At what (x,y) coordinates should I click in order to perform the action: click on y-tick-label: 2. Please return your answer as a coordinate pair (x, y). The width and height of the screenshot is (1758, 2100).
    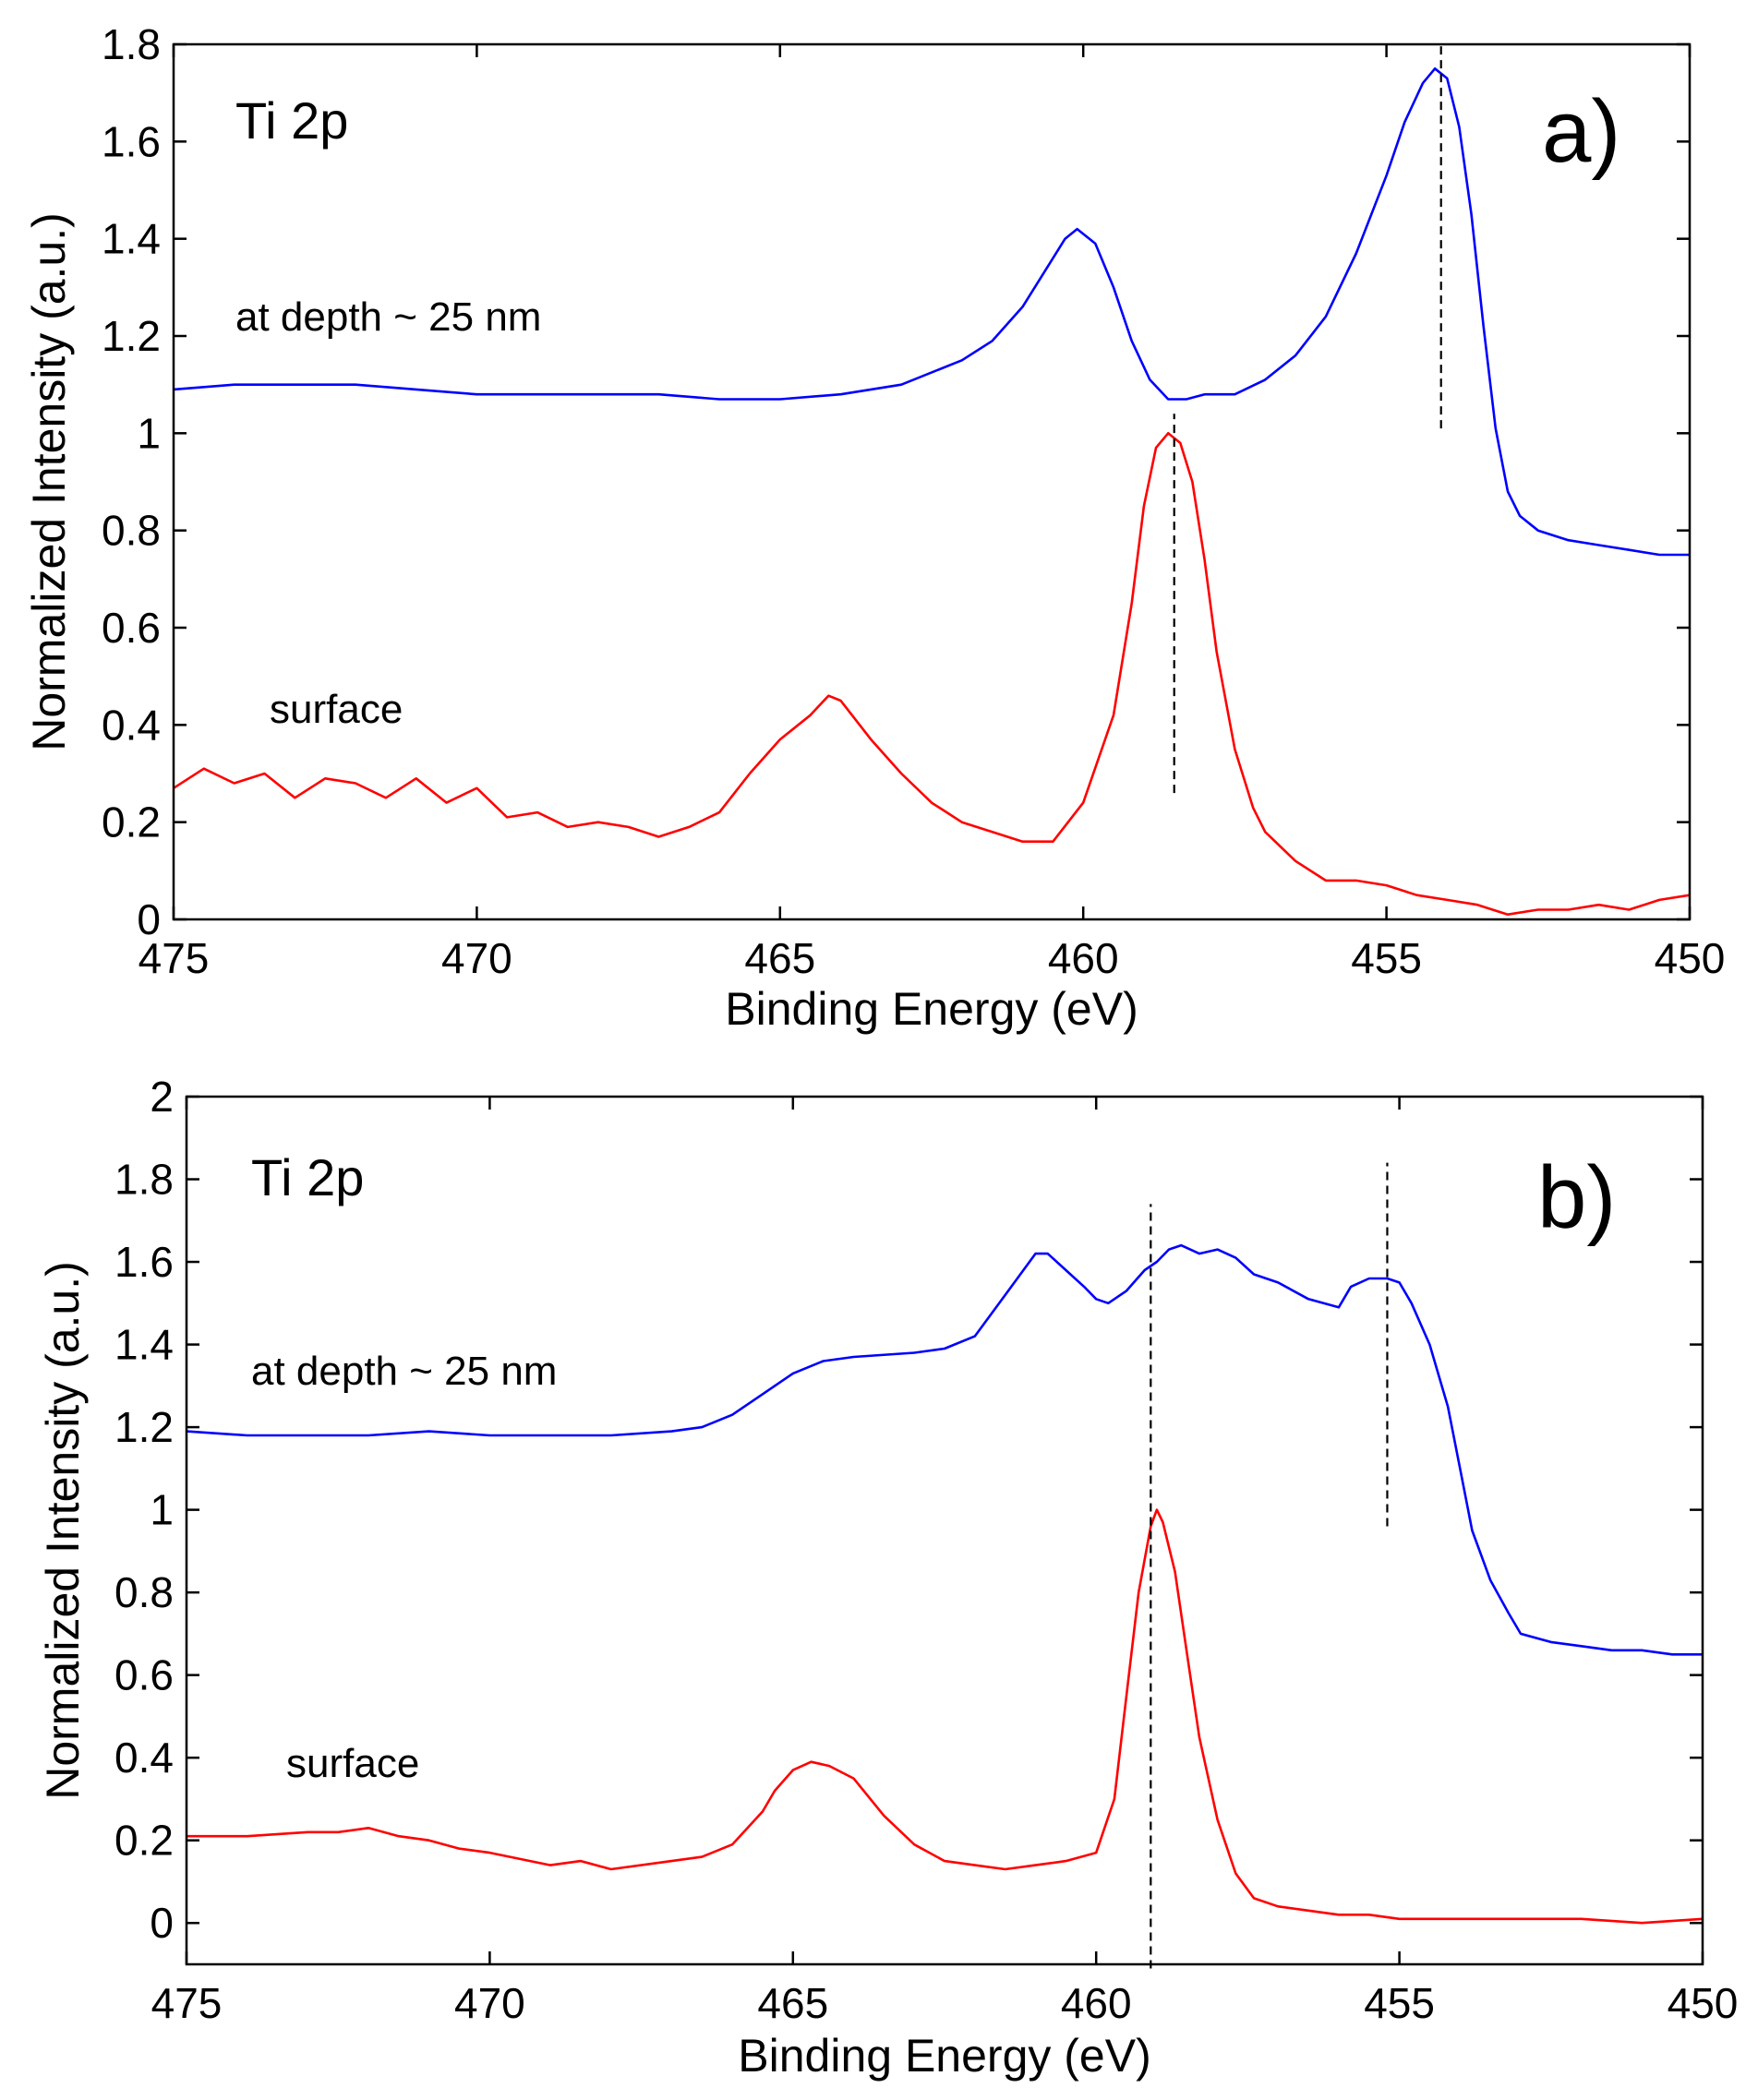
    Looking at the image, I should click on (162, 1097).